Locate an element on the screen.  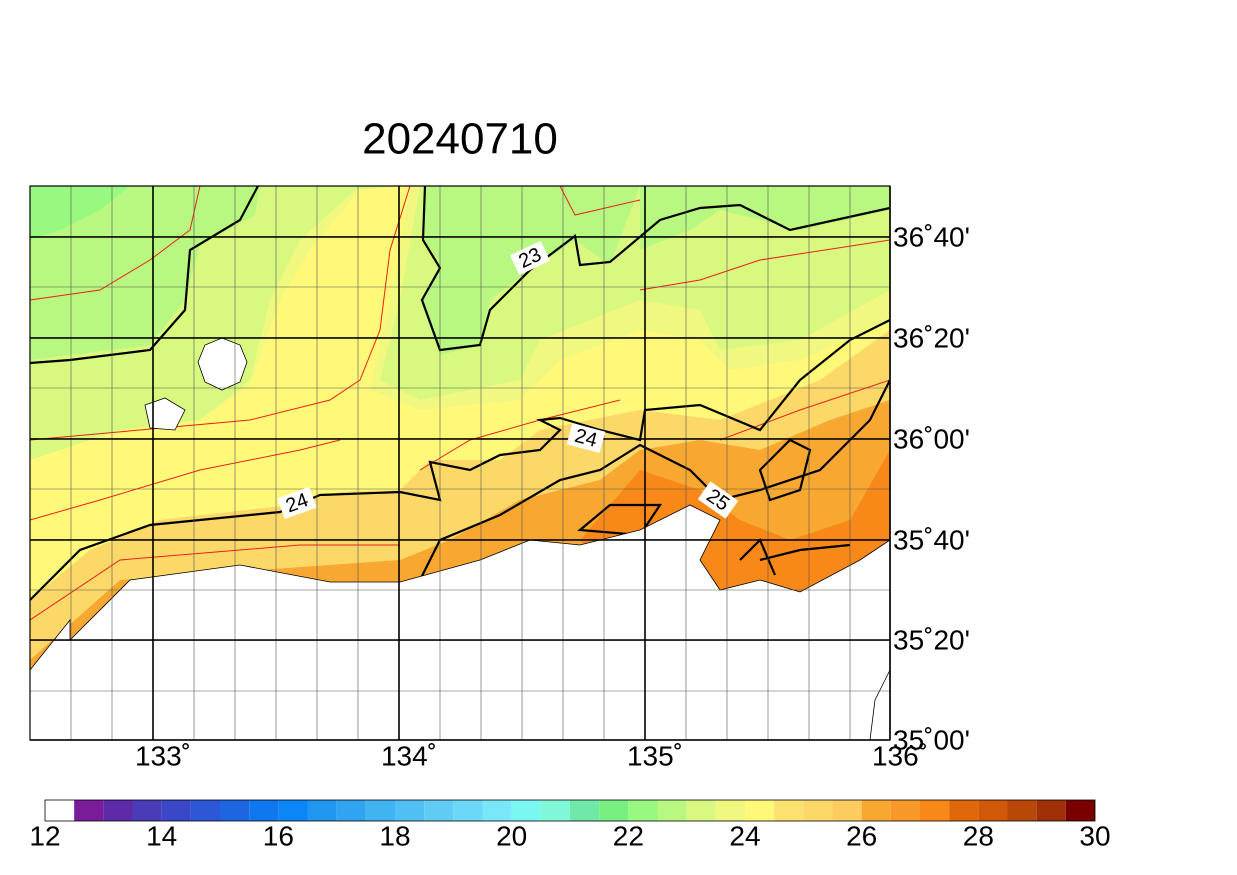
colorbar-tick-label: 20 is located at coordinates (511, 835).